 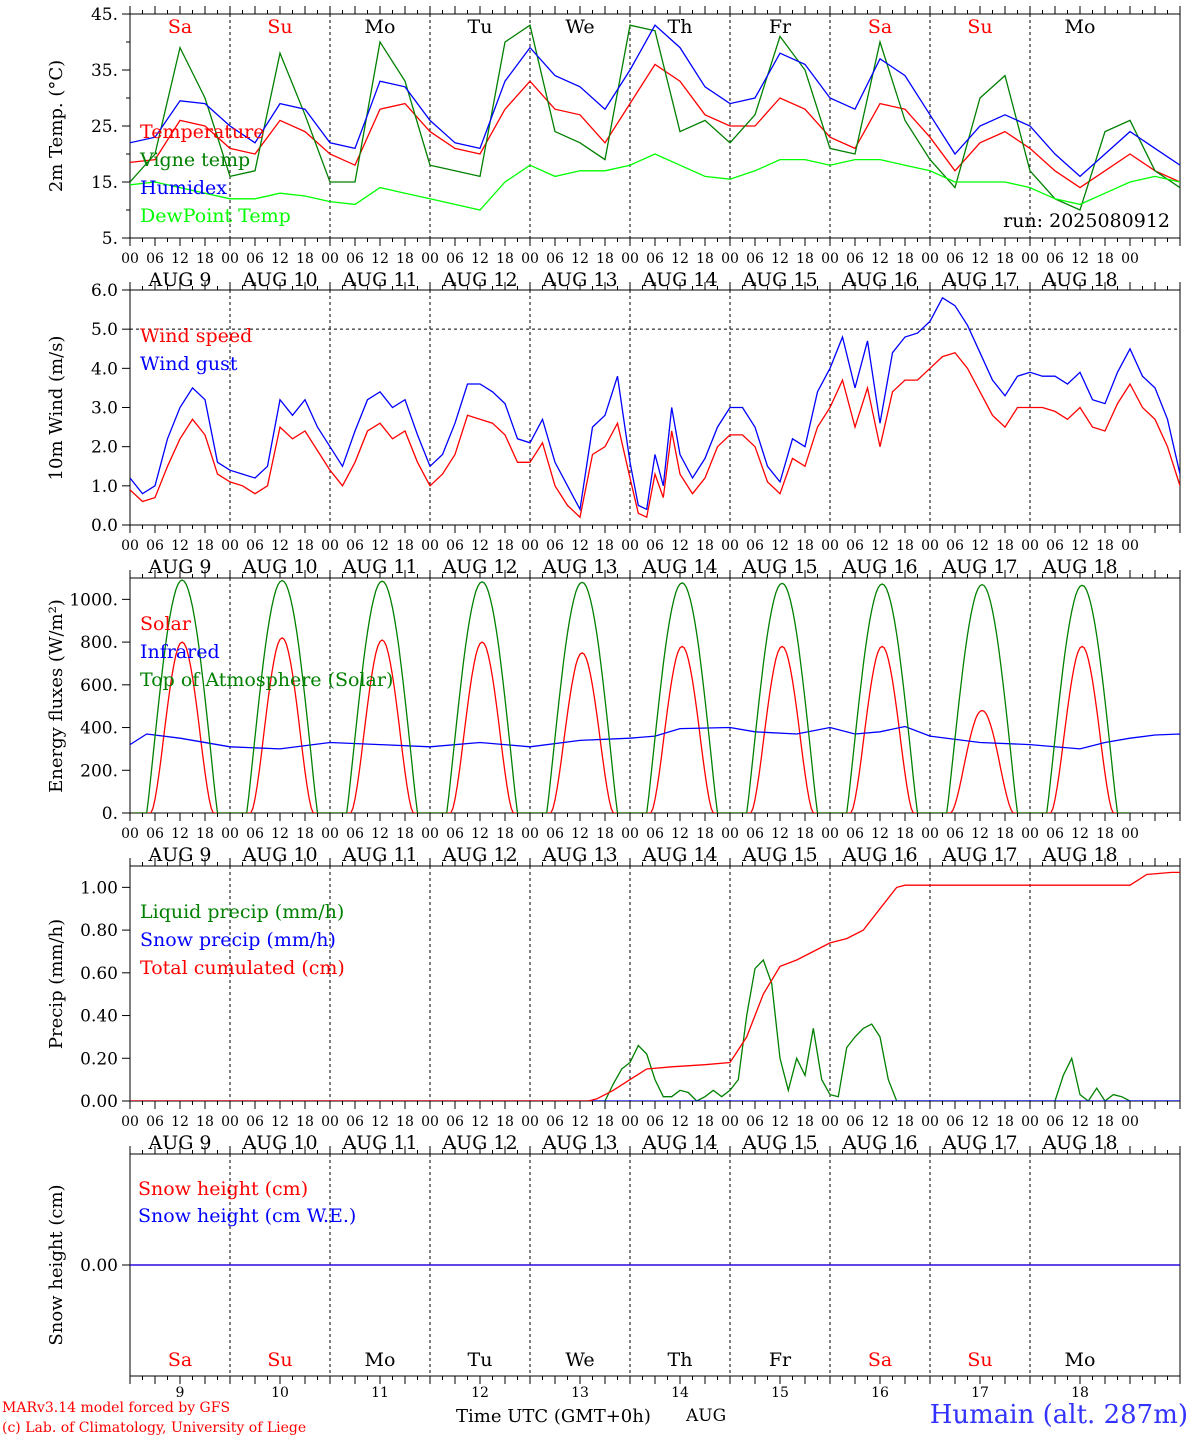 What do you see at coordinates (579, 855) in the screenshot?
I see `date-label: AUG 13` at bounding box center [579, 855].